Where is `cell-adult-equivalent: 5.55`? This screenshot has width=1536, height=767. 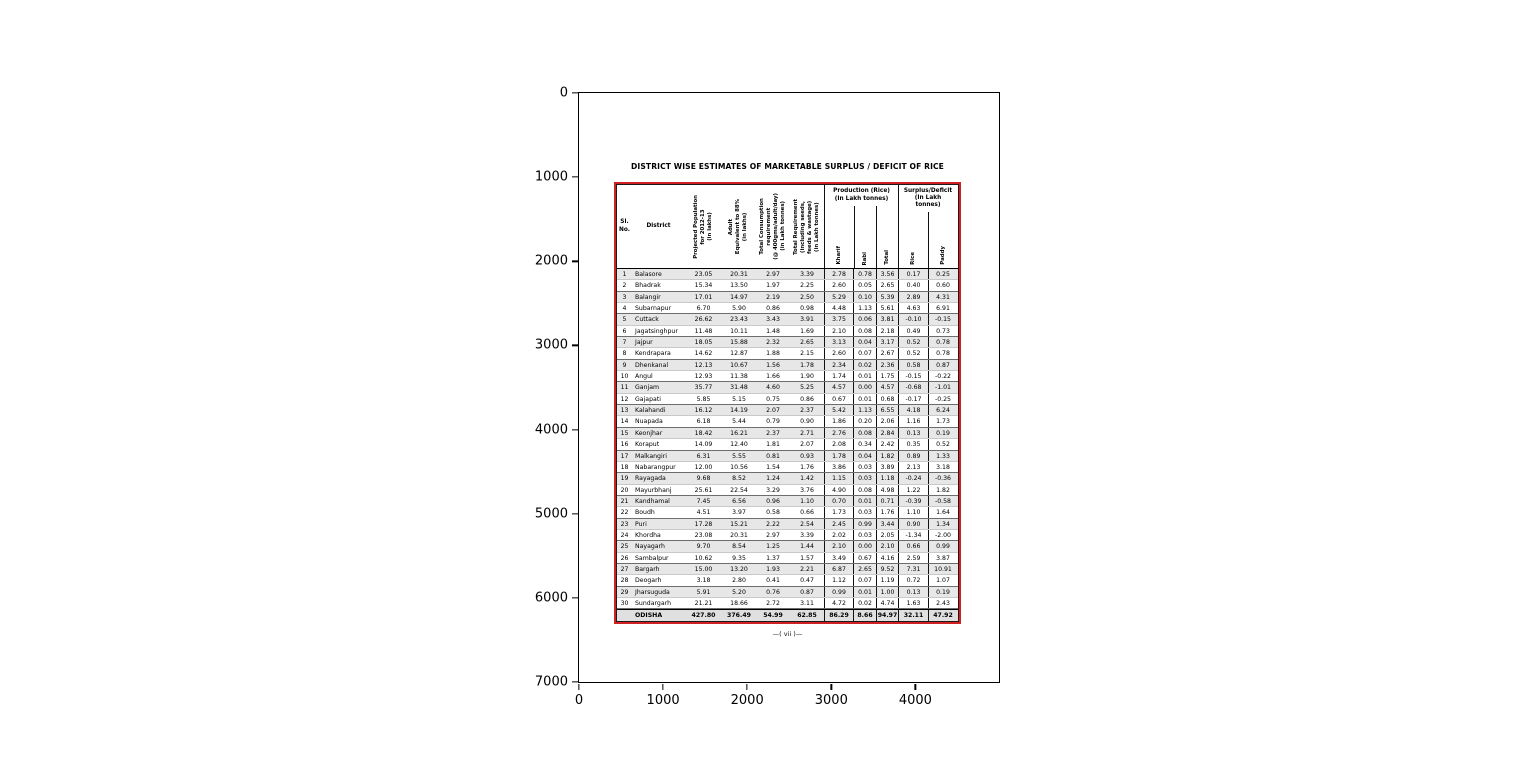
cell-adult-equivalent: 5.55 is located at coordinates (739, 456).